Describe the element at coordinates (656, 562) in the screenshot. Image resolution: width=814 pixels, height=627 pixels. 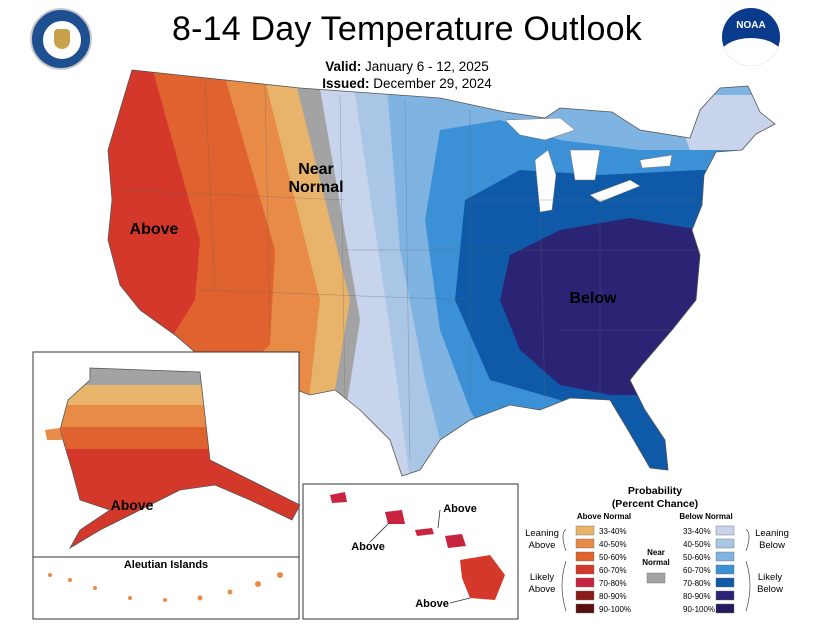
I see `legend-near-label-2: Normal` at that location.